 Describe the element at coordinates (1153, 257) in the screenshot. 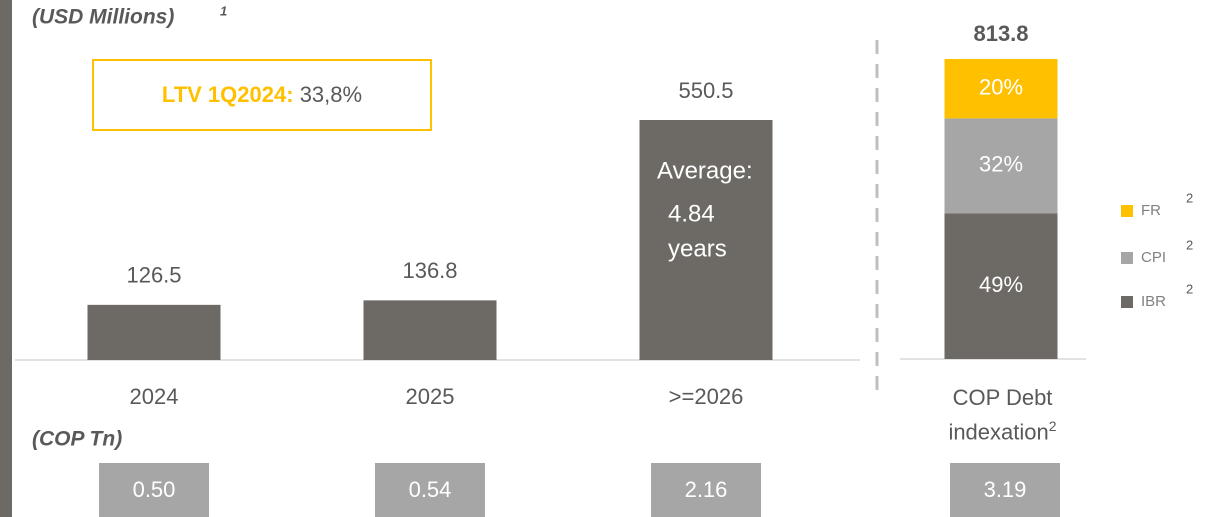

I see `legend-label: CPI` at that location.